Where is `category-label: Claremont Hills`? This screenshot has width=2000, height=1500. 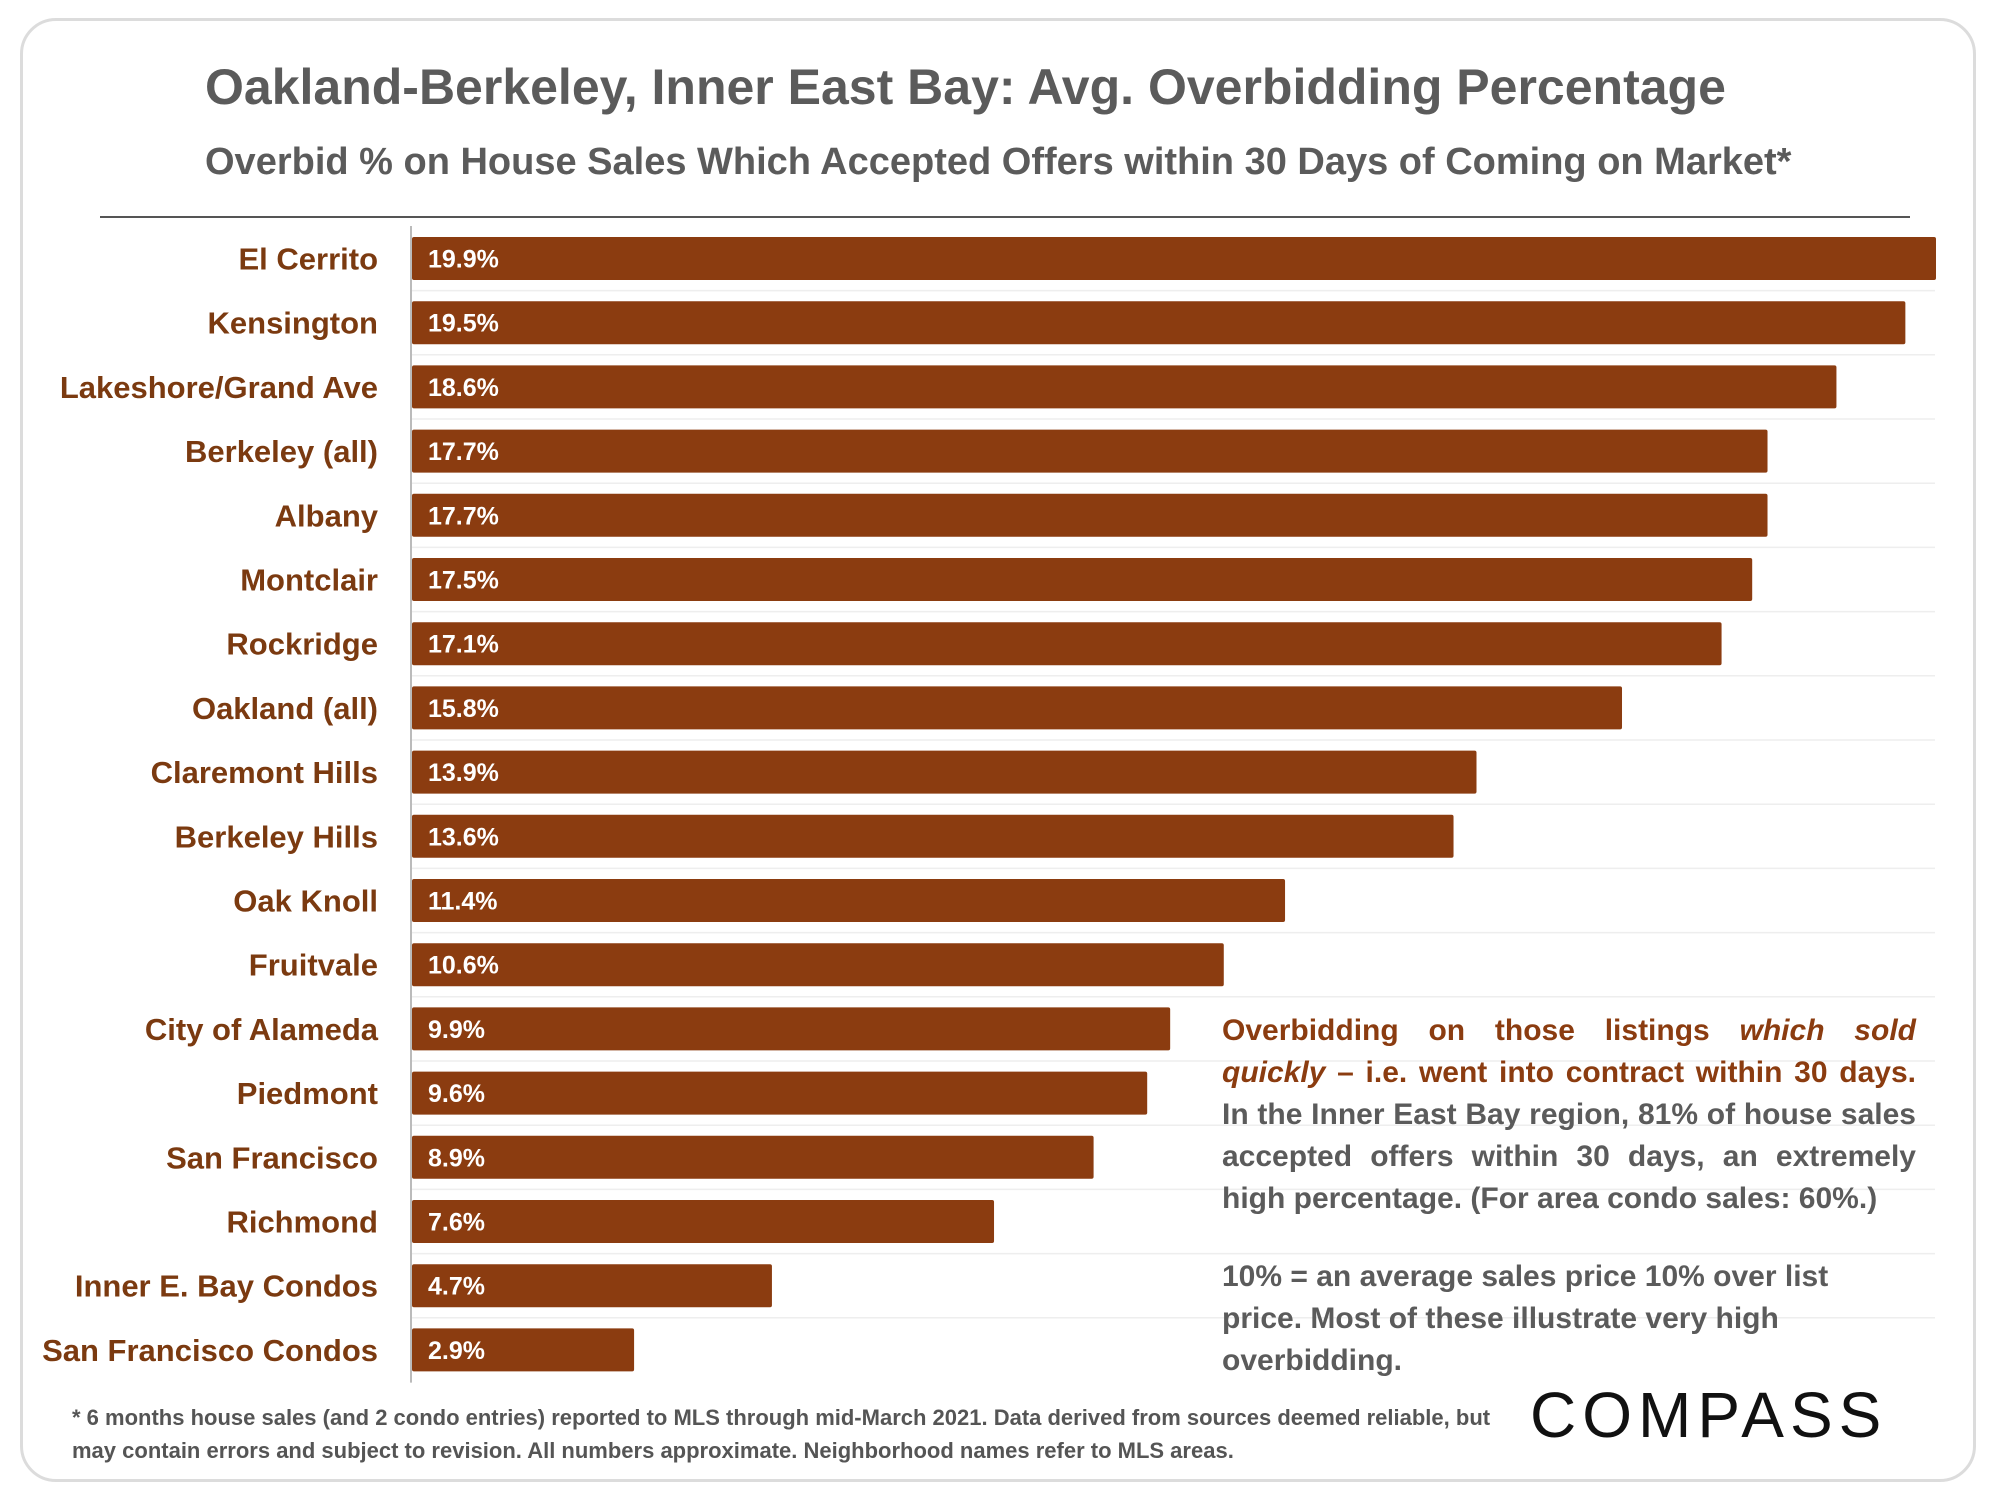 category-label: Claremont Hills is located at coordinates (264, 772).